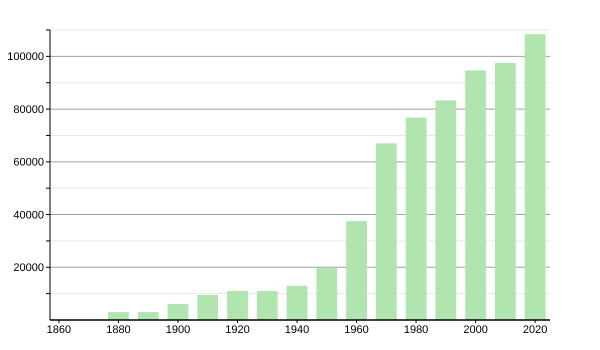 The image size is (600, 350). What do you see at coordinates (178, 330) in the screenshot?
I see `x-tick-label: 1900` at bounding box center [178, 330].